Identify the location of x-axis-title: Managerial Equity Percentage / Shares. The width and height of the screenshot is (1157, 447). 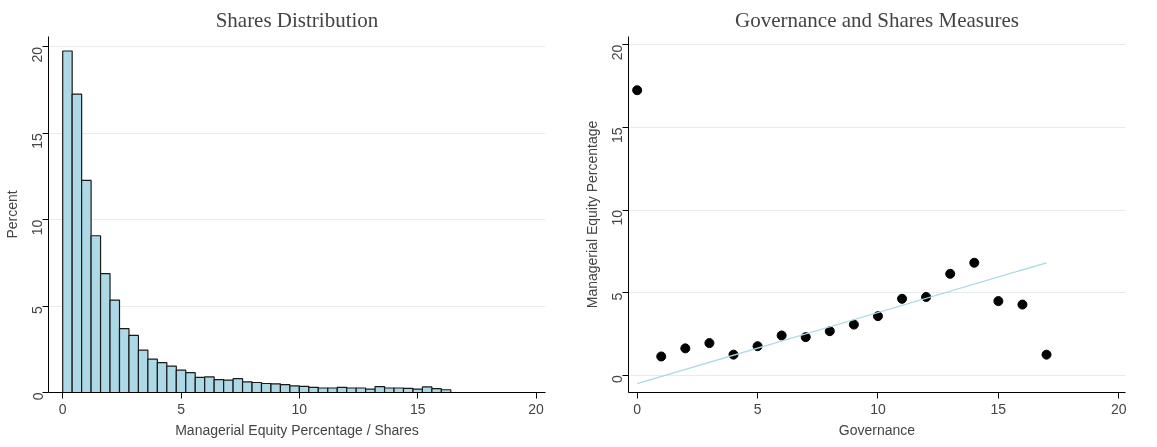
(297, 429).